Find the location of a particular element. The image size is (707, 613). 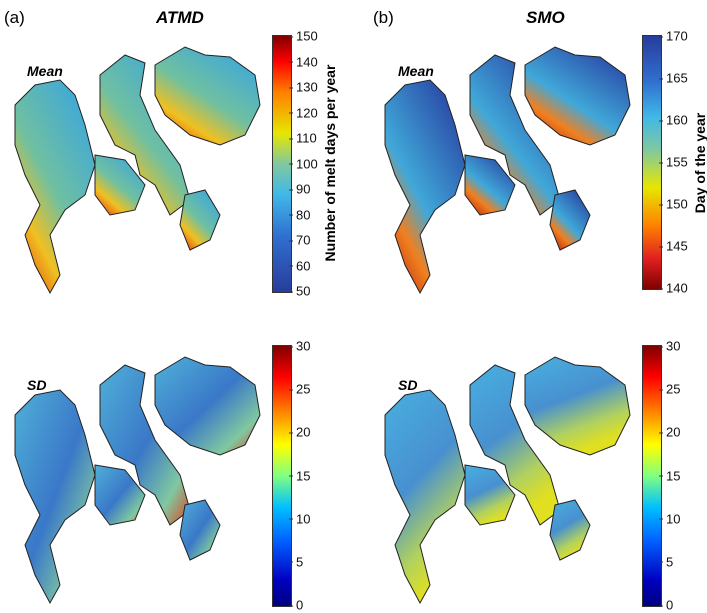

colorbar-atmd-mean-label: Number of melt days per year is located at coordinates (330, 163).